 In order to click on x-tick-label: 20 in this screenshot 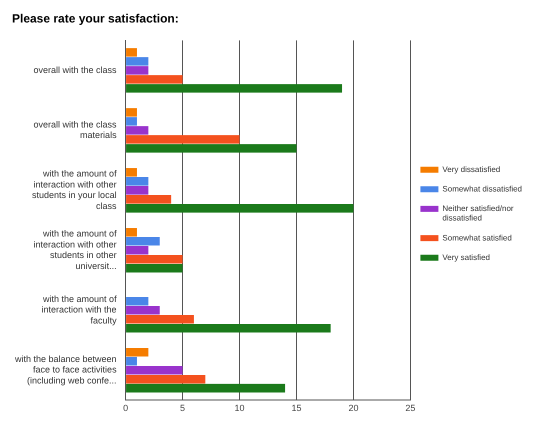, I will do `click(353, 408)`.